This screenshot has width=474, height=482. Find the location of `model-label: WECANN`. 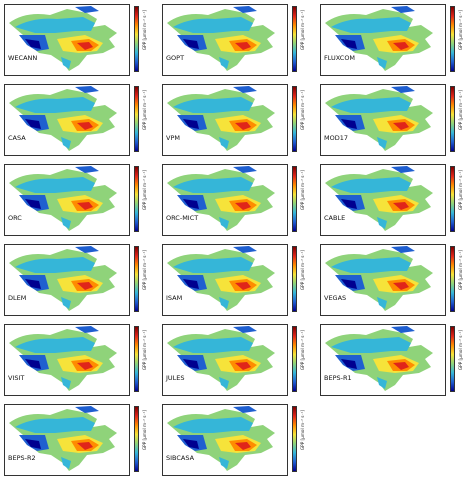

model-label: WECANN is located at coordinates (23, 58).